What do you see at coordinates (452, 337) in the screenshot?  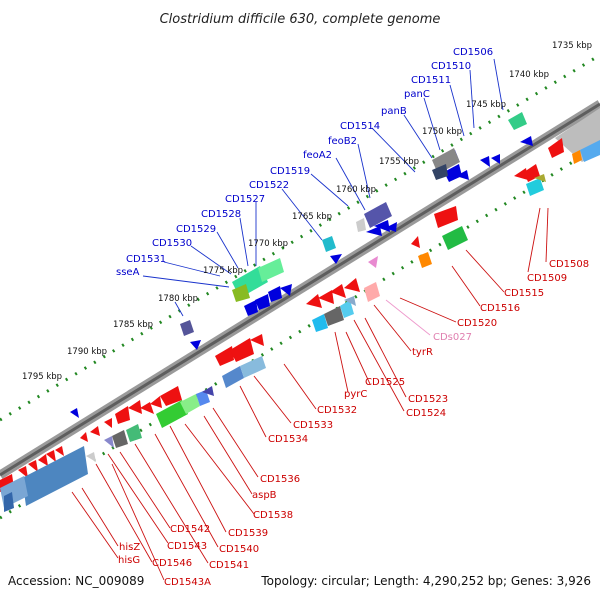 I see `gene-label-cds027: CDs027` at bounding box center [452, 337].